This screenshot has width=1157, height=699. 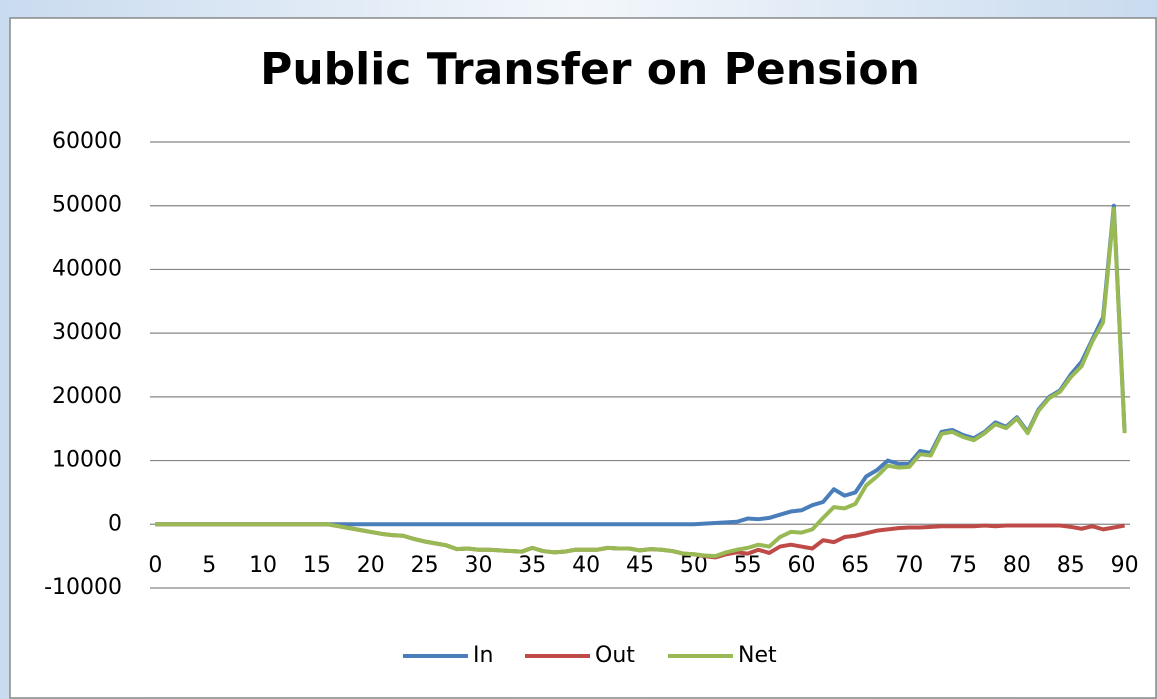 What do you see at coordinates (855, 565) in the screenshot?
I see `x-tick-label: 65` at bounding box center [855, 565].